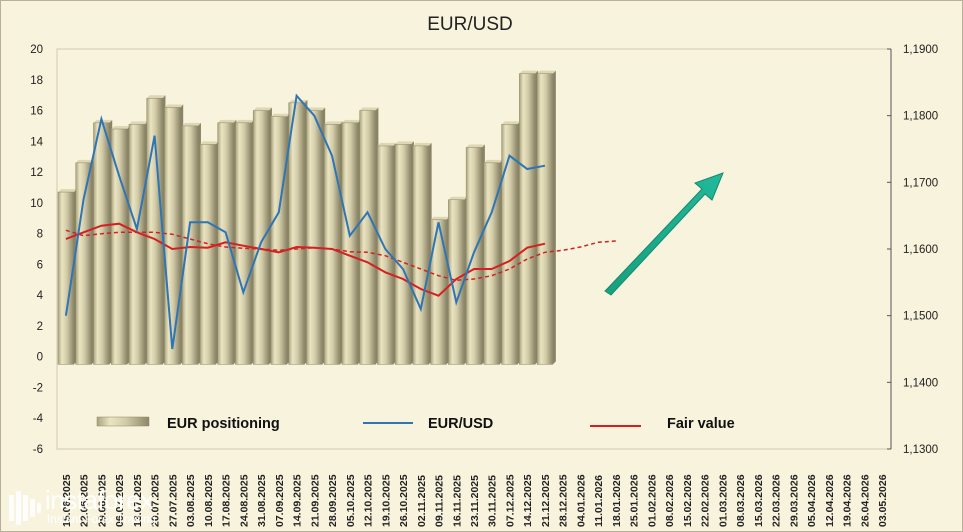 The height and width of the screenshot is (532, 963). Describe the element at coordinates (173, 500) in the screenshot. I see `x-tick-label: 27.07.2025` at that location.